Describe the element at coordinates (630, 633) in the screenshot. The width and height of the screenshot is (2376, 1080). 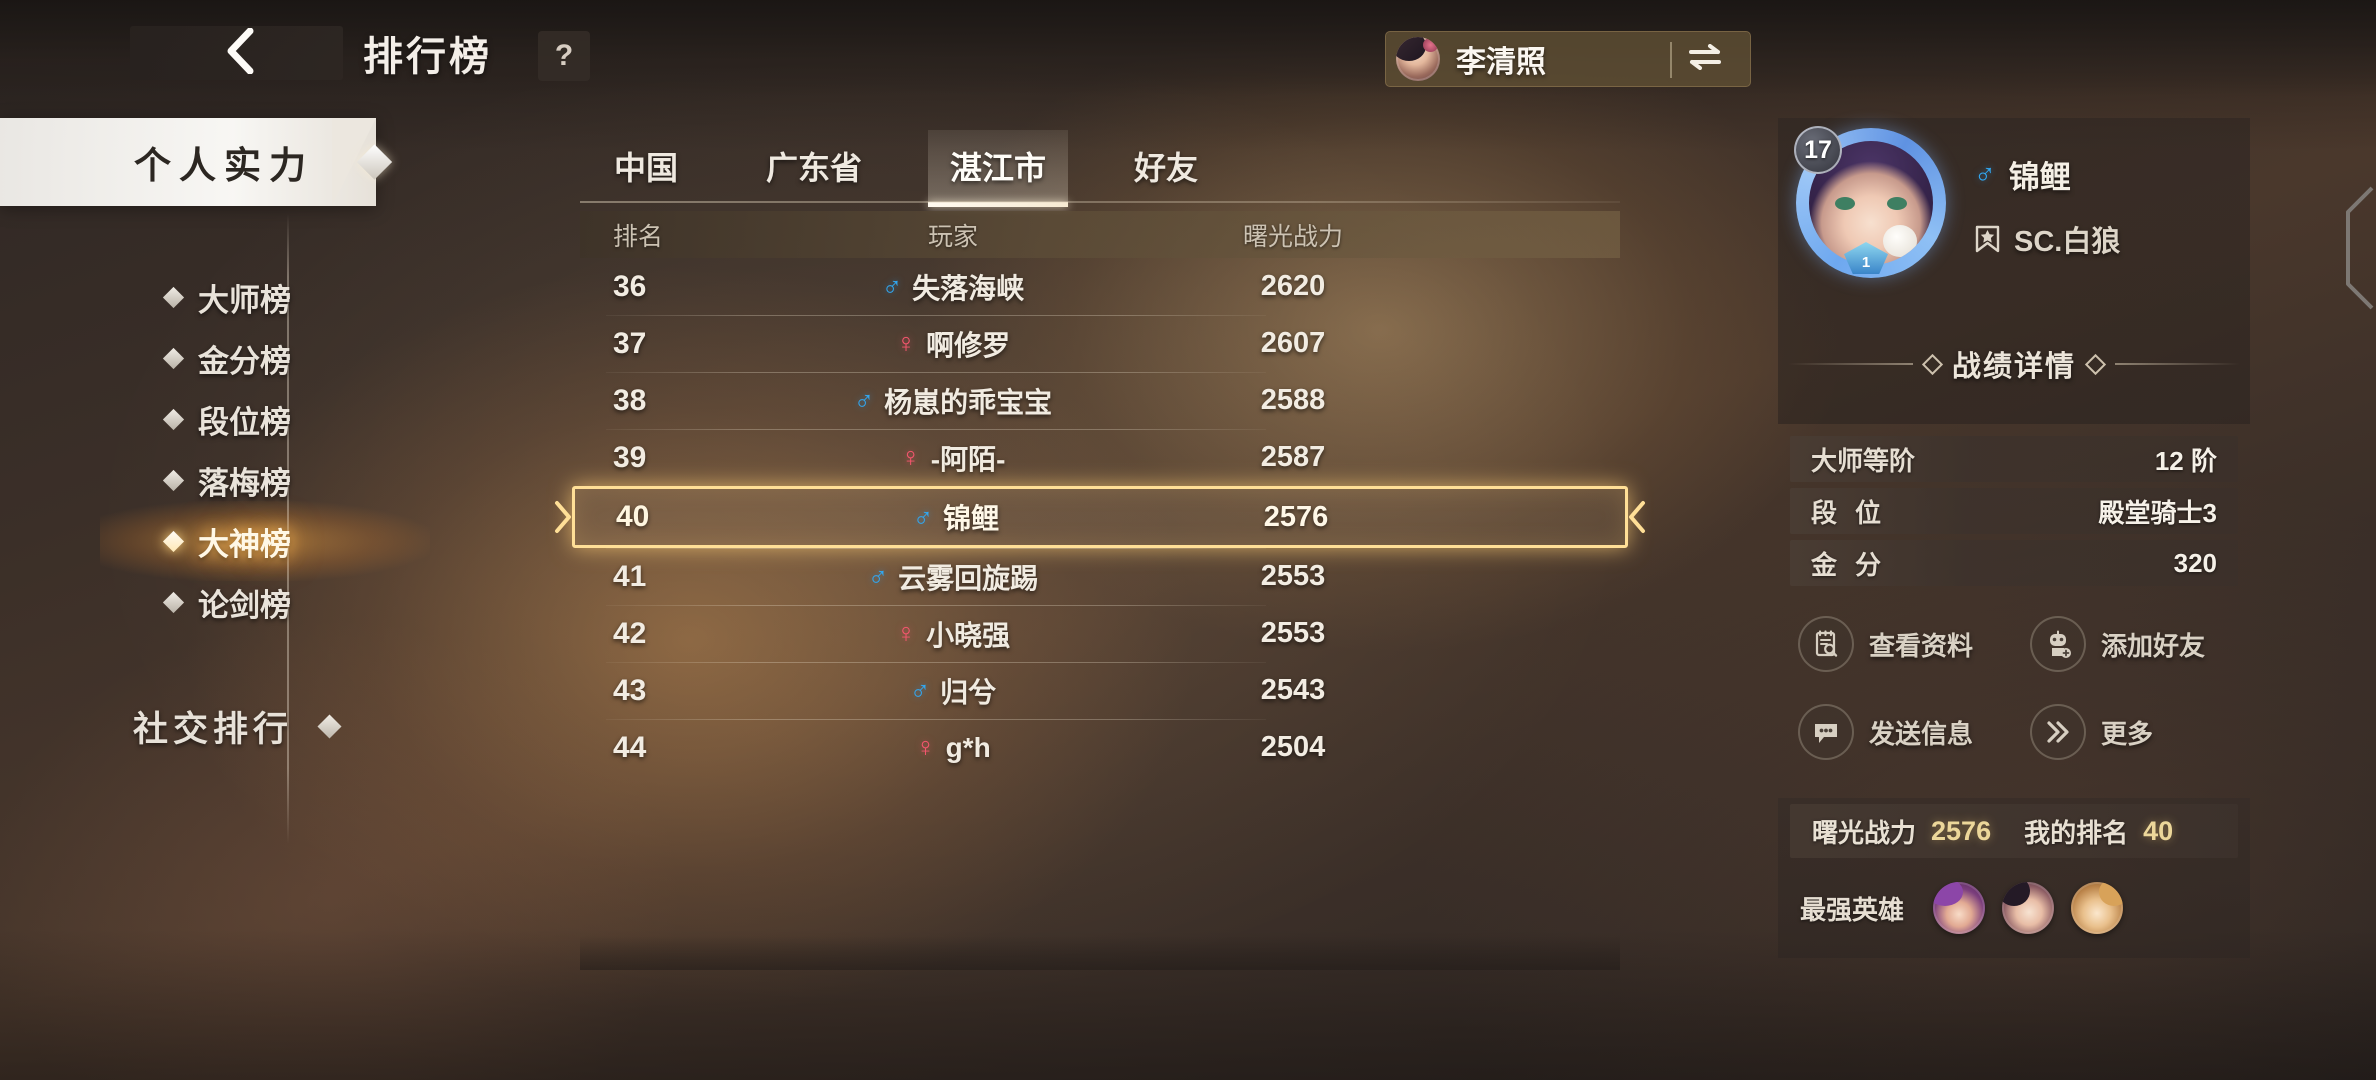
I see `row-rank: 42` at that location.